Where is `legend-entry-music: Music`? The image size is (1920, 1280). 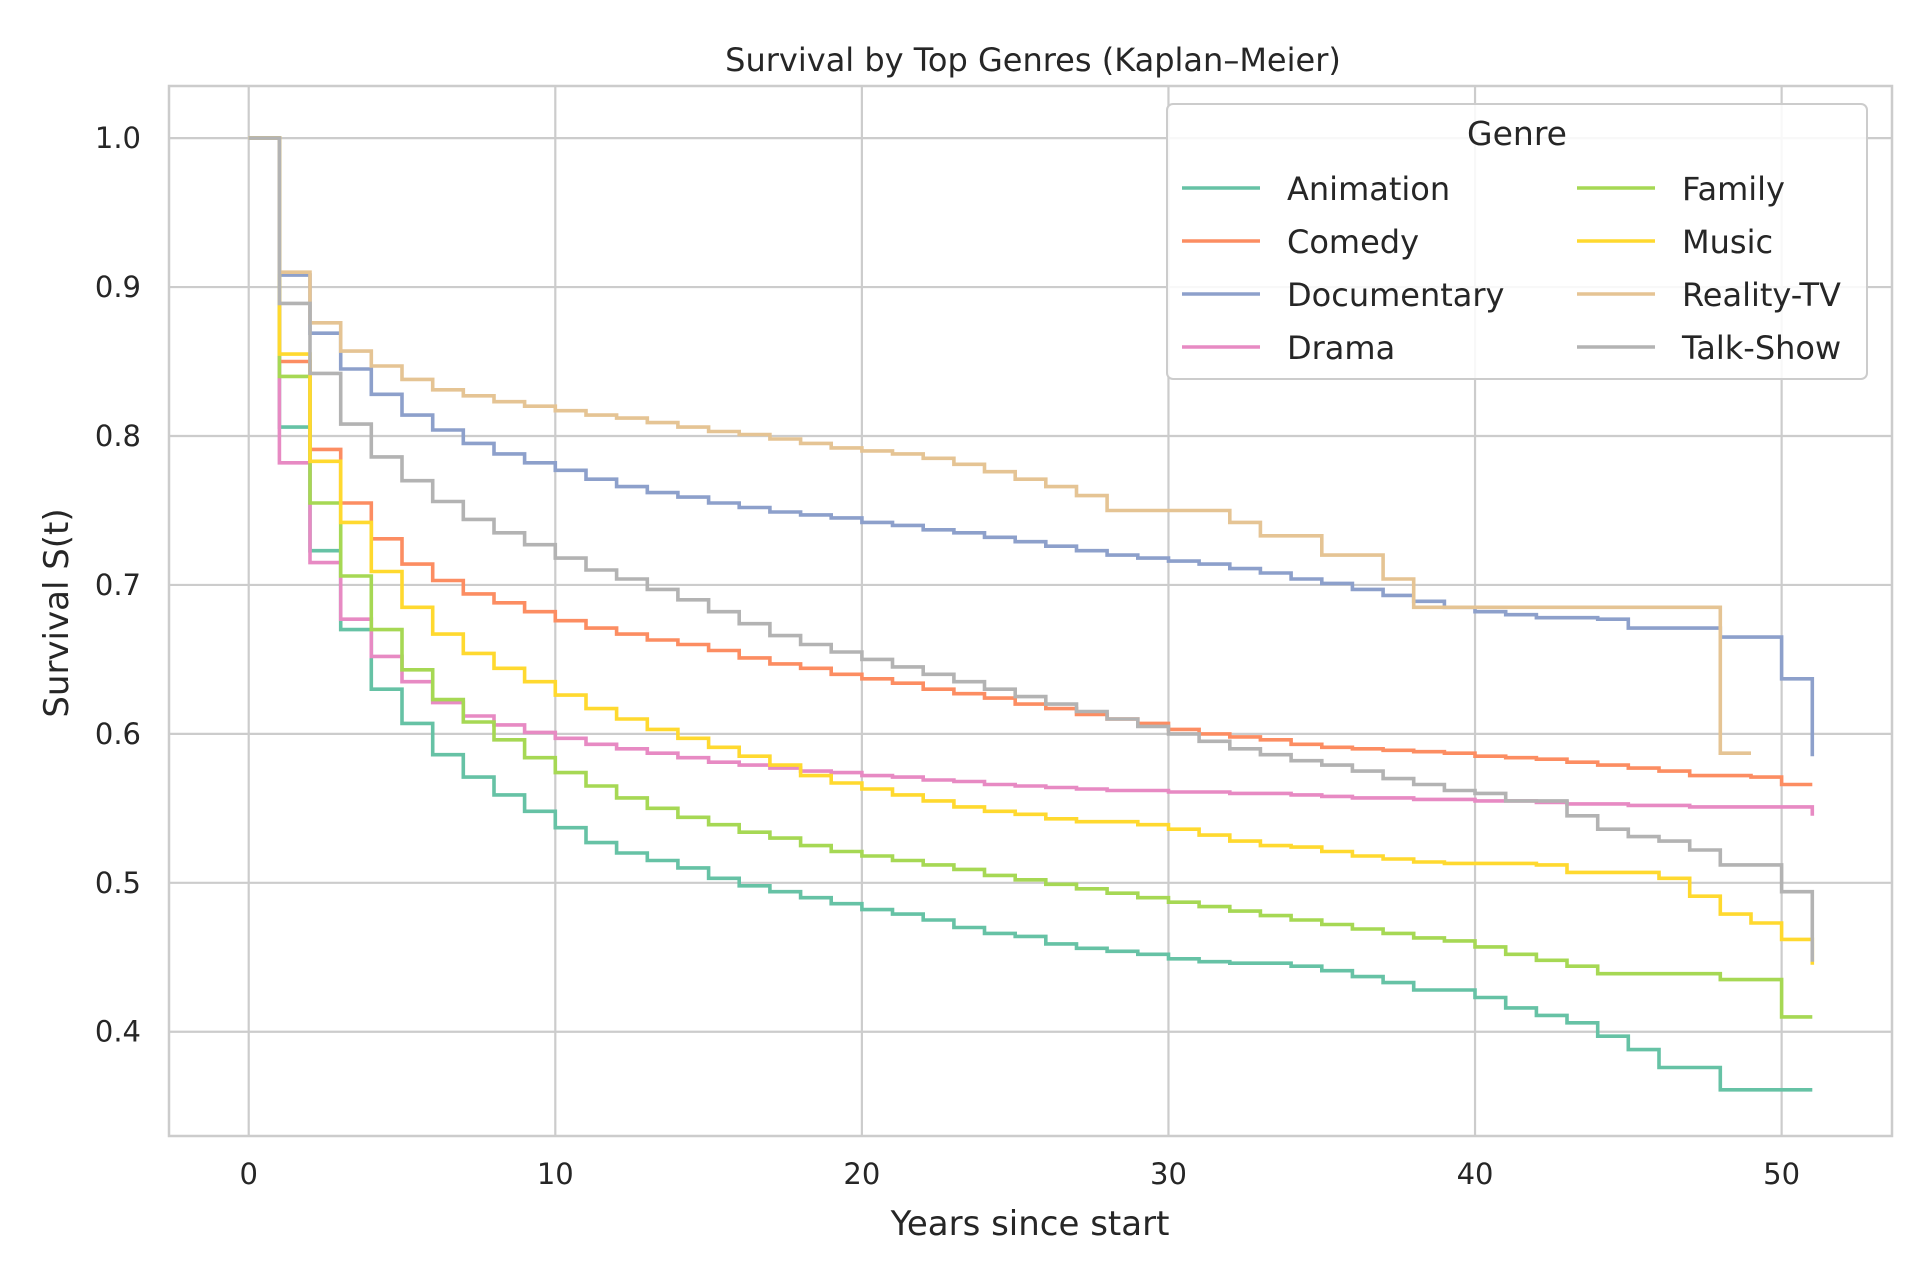 legend-entry-music: Music is located at coordinates (1675, 242).